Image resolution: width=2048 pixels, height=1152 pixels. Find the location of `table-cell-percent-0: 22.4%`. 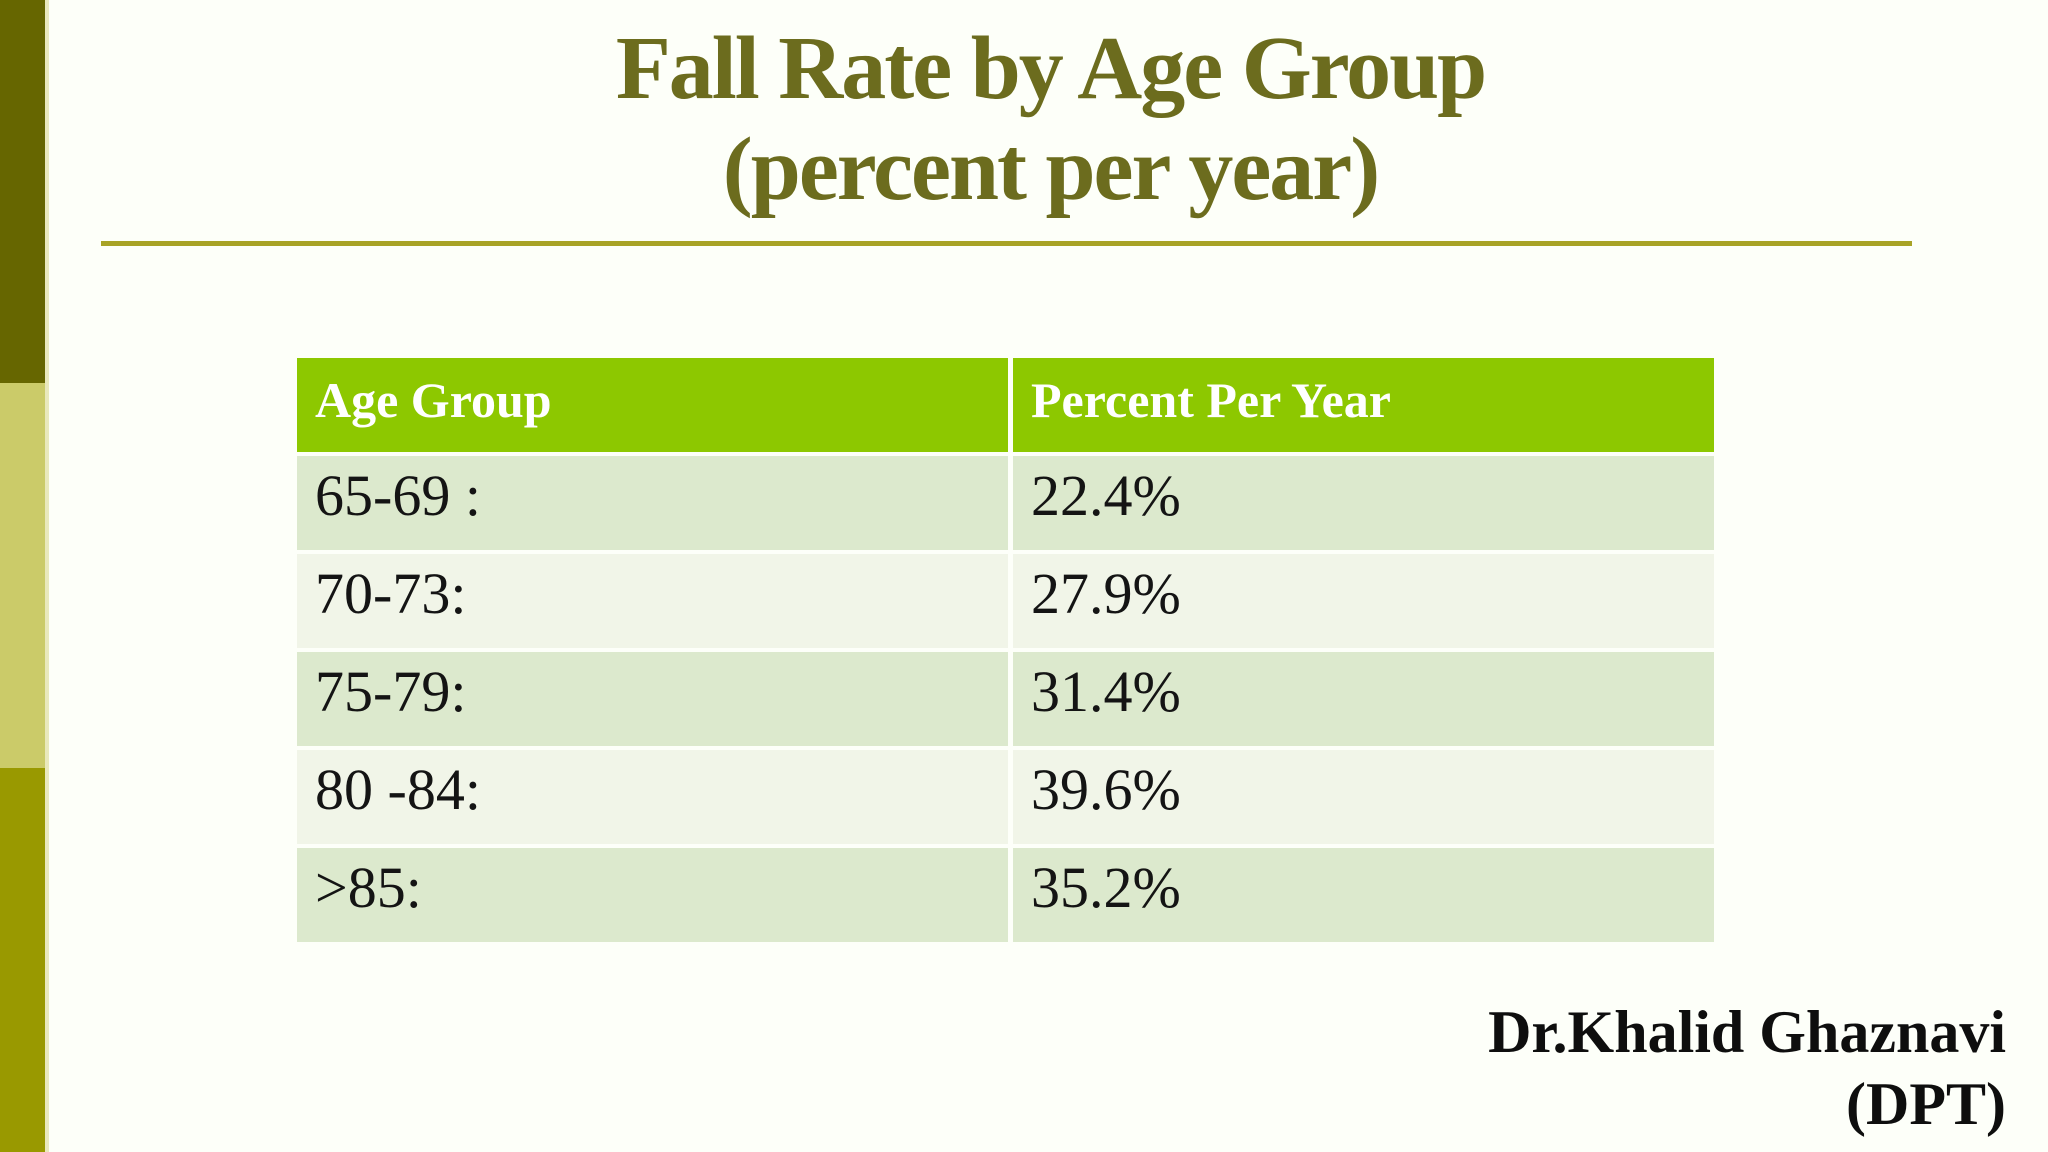

table-cell-percent-0: 22.4% is located at coordinates (1363, 503).